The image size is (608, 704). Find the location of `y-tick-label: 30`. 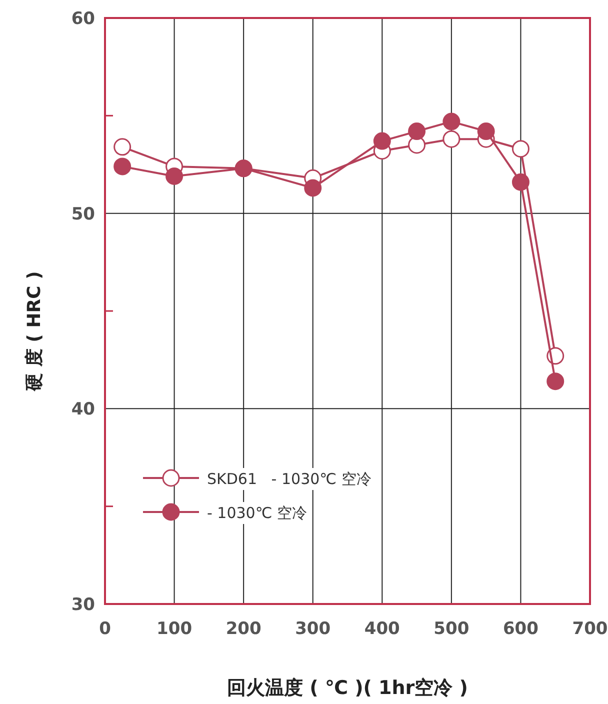

y-tick-label: 30 is located at coordinates (83, 605).